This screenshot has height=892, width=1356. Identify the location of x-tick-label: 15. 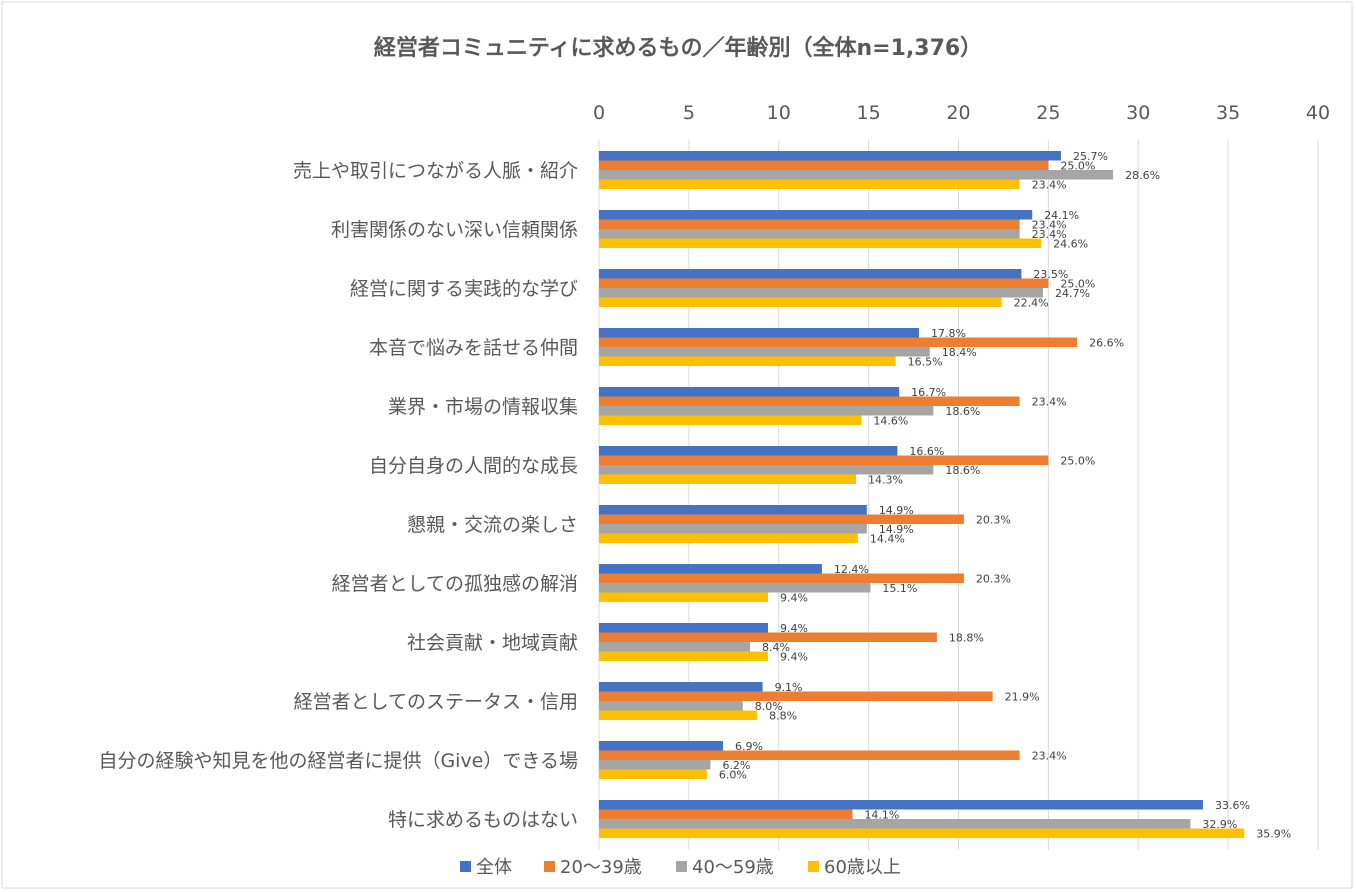
(869, 113).